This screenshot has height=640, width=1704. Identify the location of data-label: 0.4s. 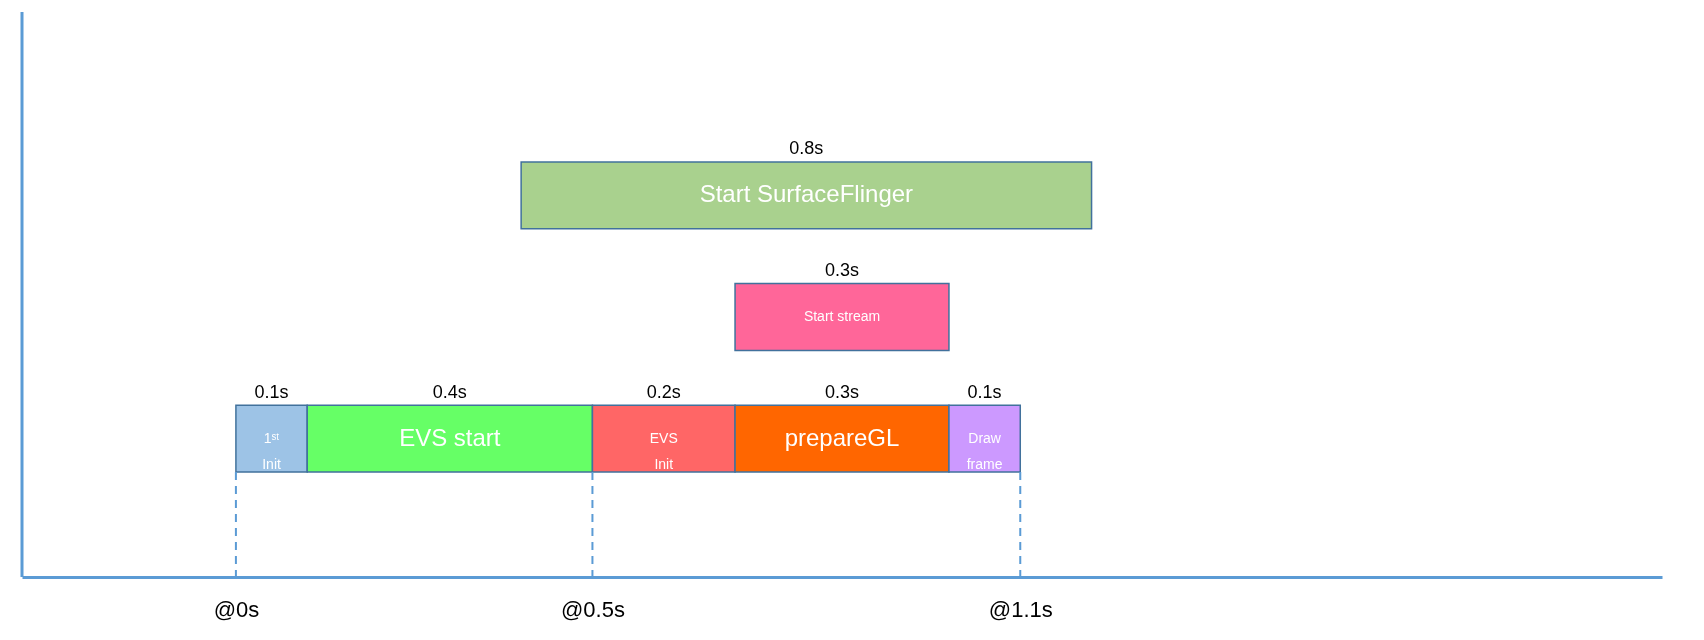
(449, 391).